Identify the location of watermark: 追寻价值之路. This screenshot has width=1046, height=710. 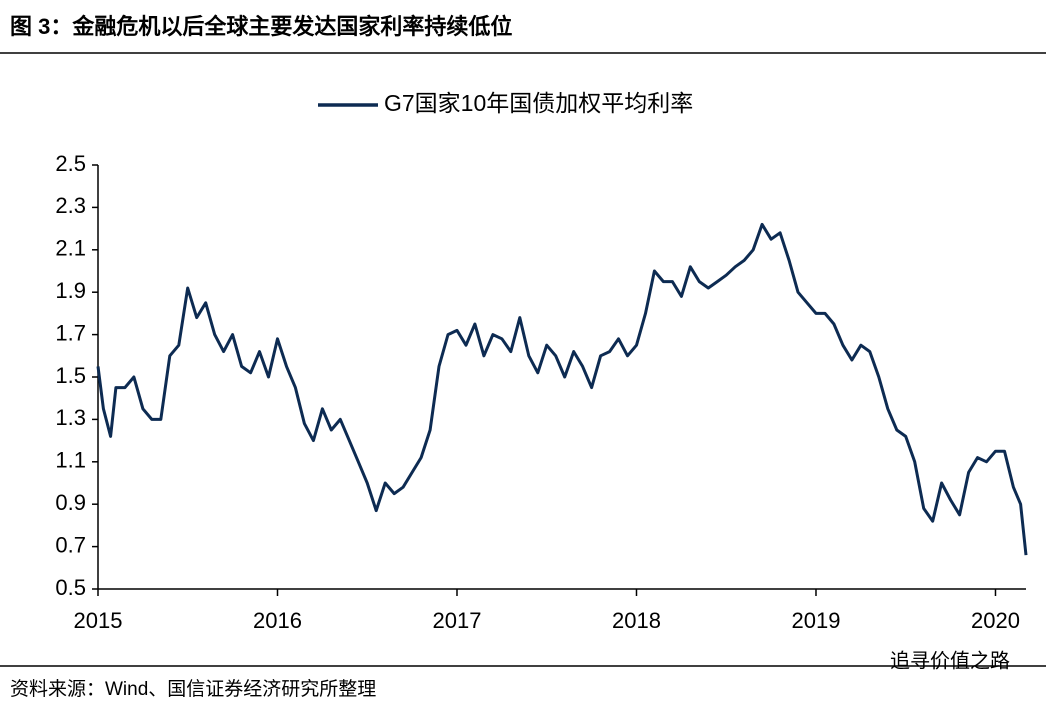
(950, 660).